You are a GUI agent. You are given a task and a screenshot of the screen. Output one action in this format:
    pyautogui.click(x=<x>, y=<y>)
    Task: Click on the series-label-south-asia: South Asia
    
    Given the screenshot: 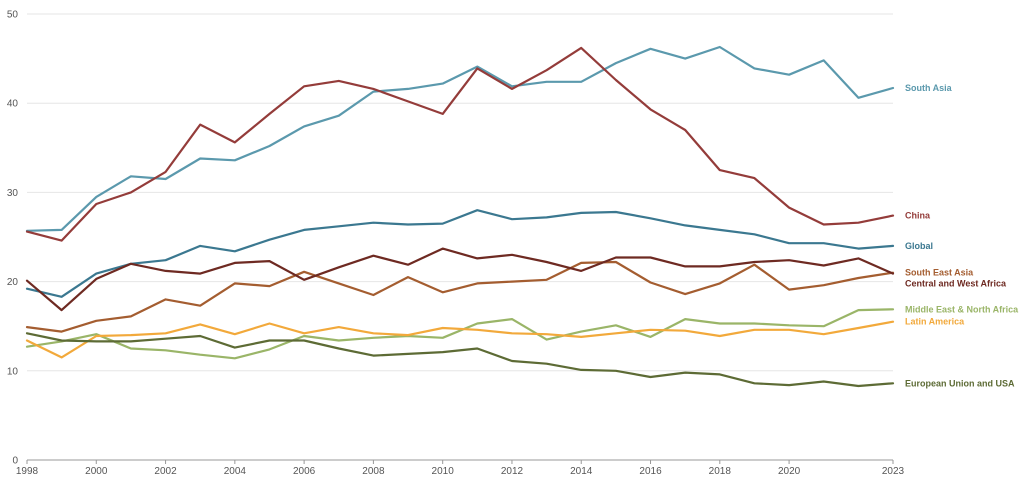 What is the action you would take?
    pyautogui.click(x=929, y=88)
    